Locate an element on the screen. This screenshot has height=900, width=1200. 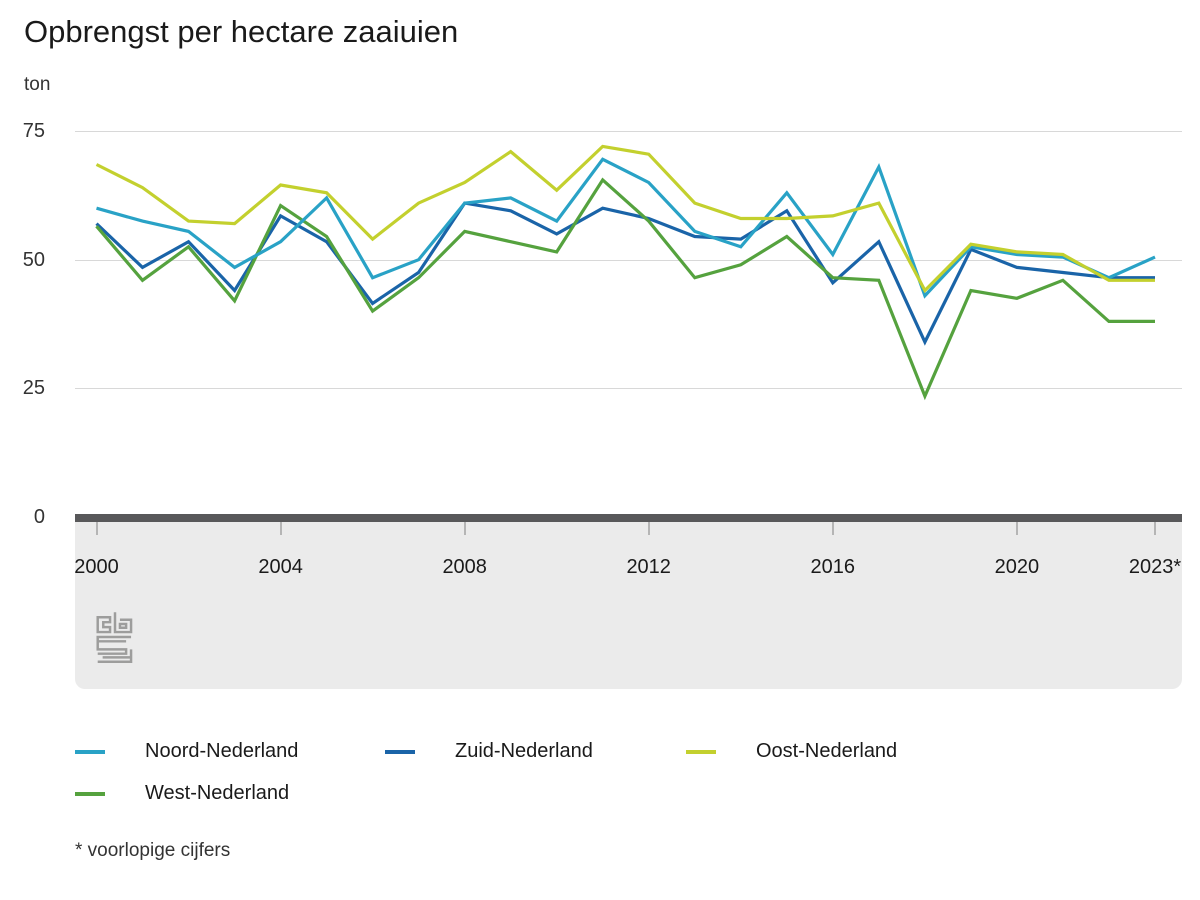
x-tick-label-2004: 2004 is located at coordinates (280, 567).